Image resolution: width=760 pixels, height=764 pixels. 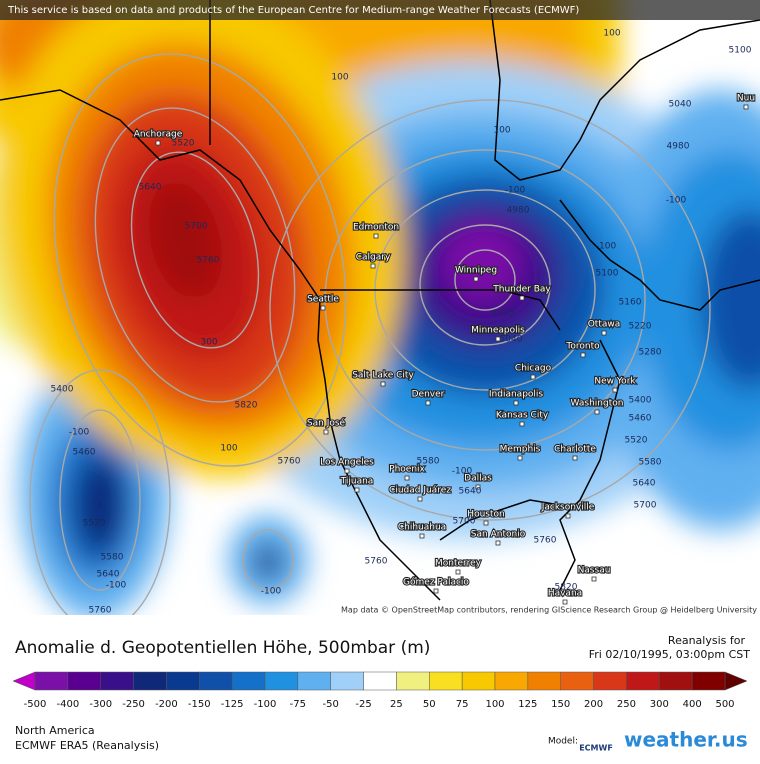 I want to click on city-label: Calgary, so click(x=373, y=258).